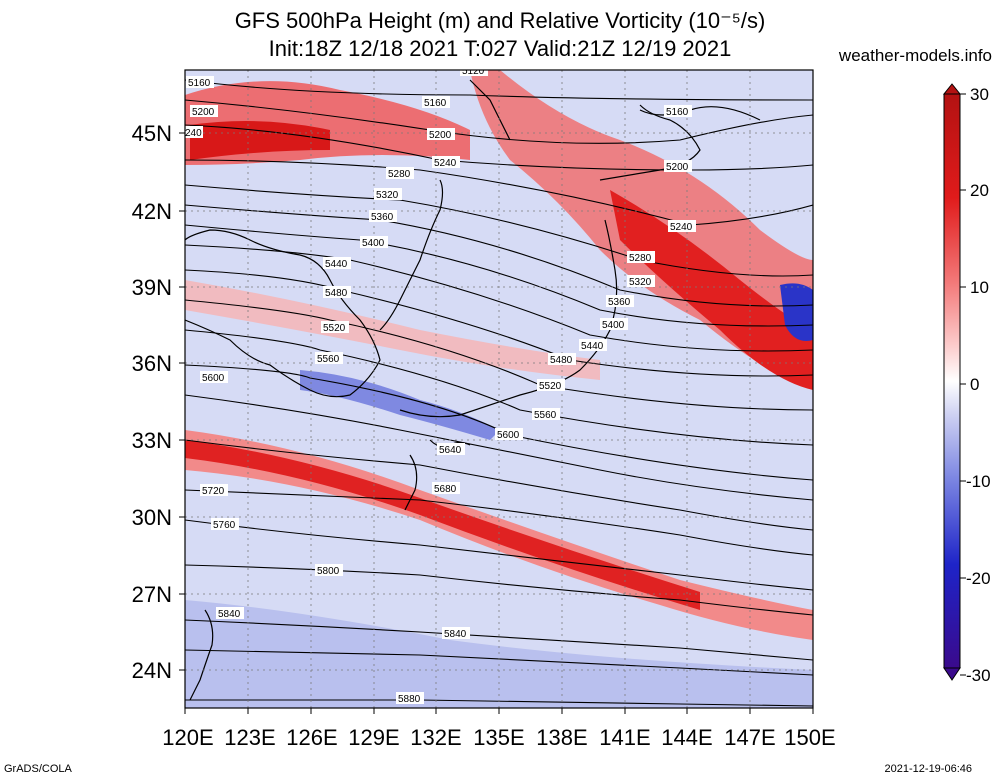 This screenshot has width=1000, height=779. Describe the element at coordinates (978, 578) in the screenshot. I see `colorbar-tick: -20` at that location.